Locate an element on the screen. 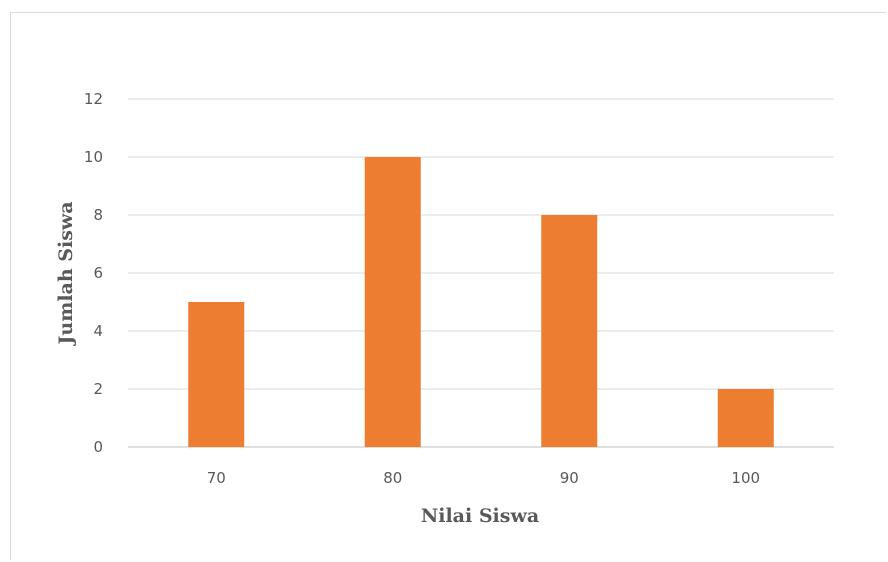 Image resolution: width=888 pixels, height=562 pixels. y-axis-title: Jumlah Siswa is located at coordinates (66, 273).